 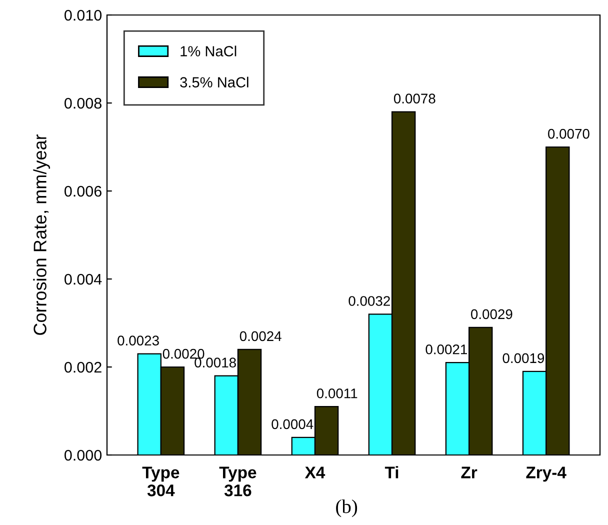 I want to click on x-tick-label: Type 304, so click(x=161, y=481).